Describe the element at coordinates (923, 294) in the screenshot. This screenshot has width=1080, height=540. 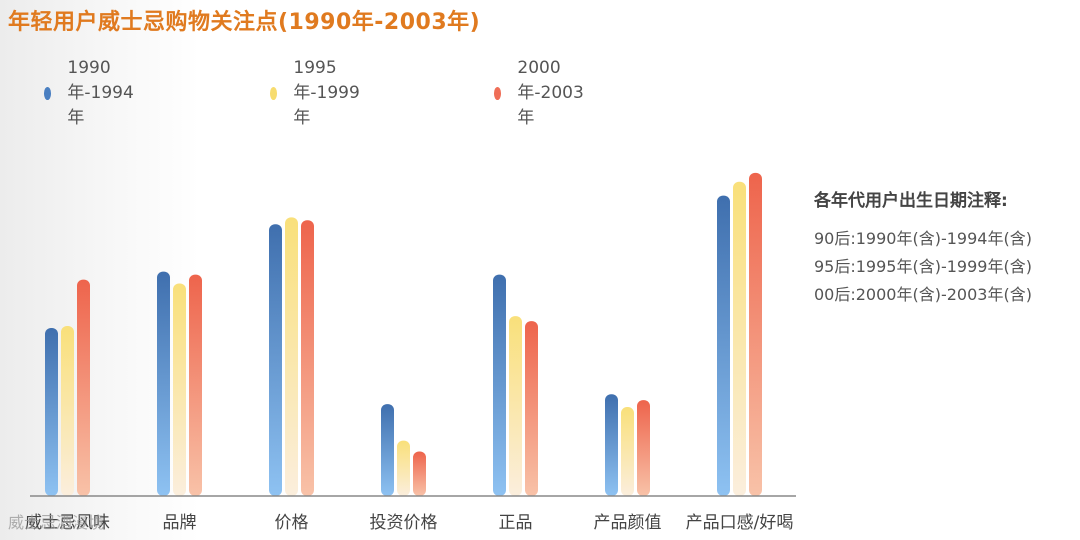
I see `note-line-00s: 00后:2000年(含)-2003年(含)` at that location.